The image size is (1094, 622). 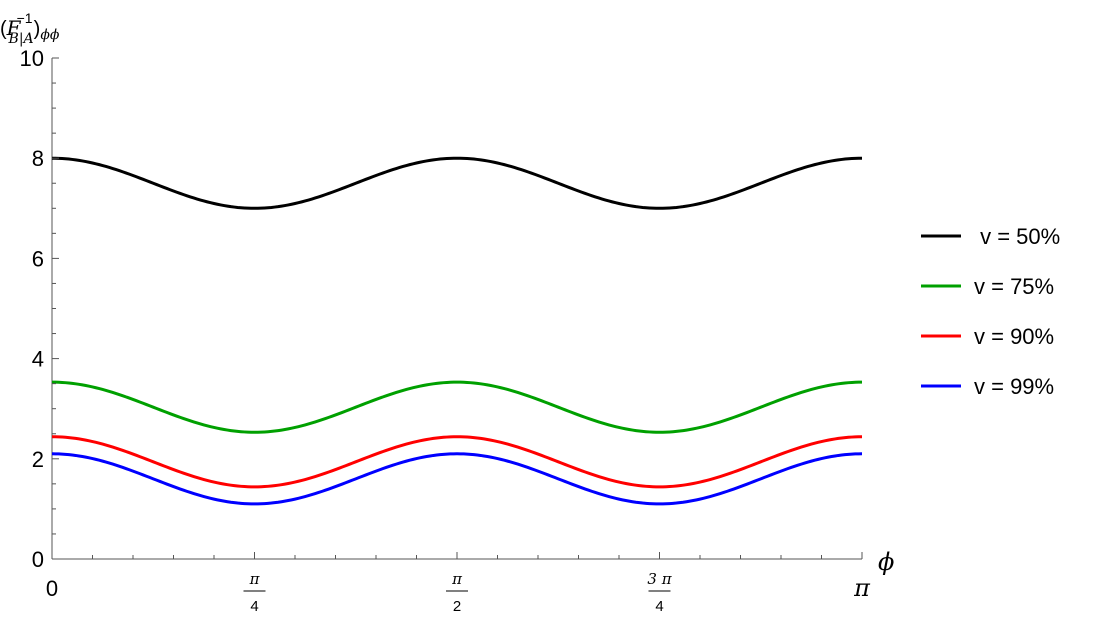 I want to click on y-axis-label-open: (, so click(x=3, y=29).